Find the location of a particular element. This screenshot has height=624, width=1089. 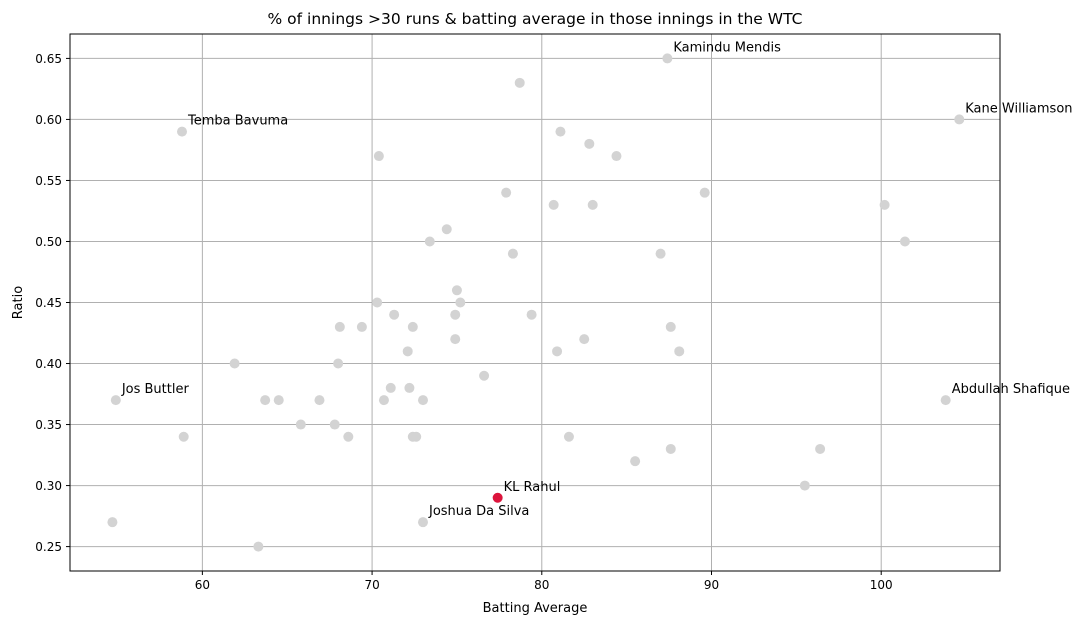

highlighted-data-point is located at coordinates (497, 497).